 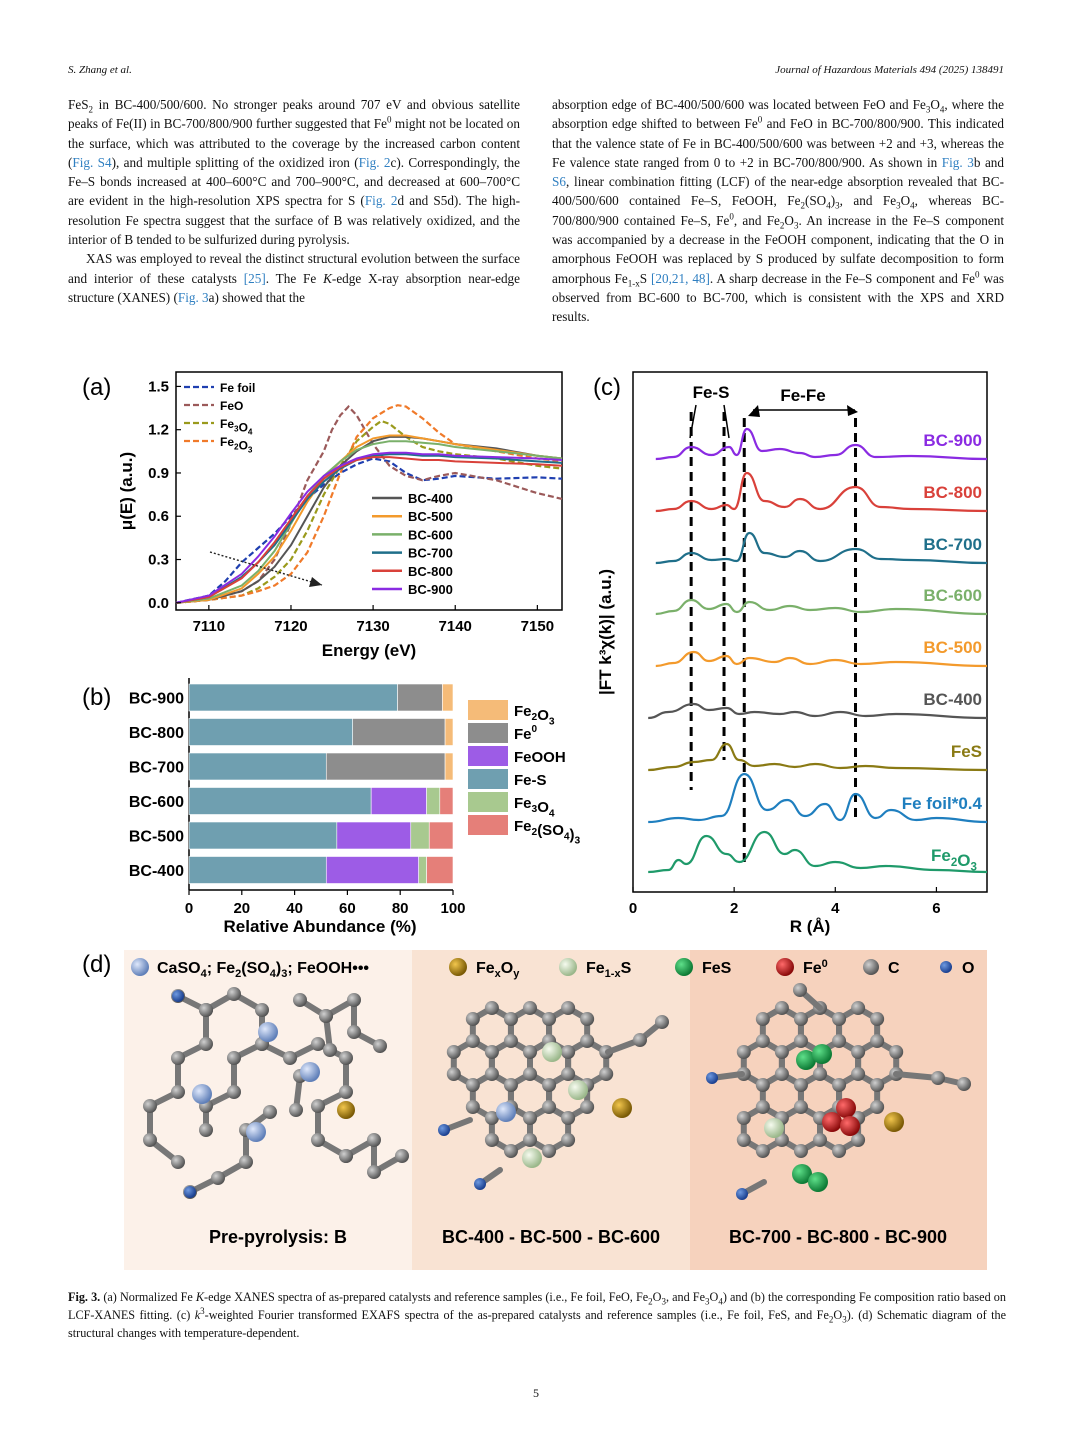 What do you see at coordinates (693, 421) in the screenshot?
I see `fe-s-arrow` at bounding box center [693, 421].